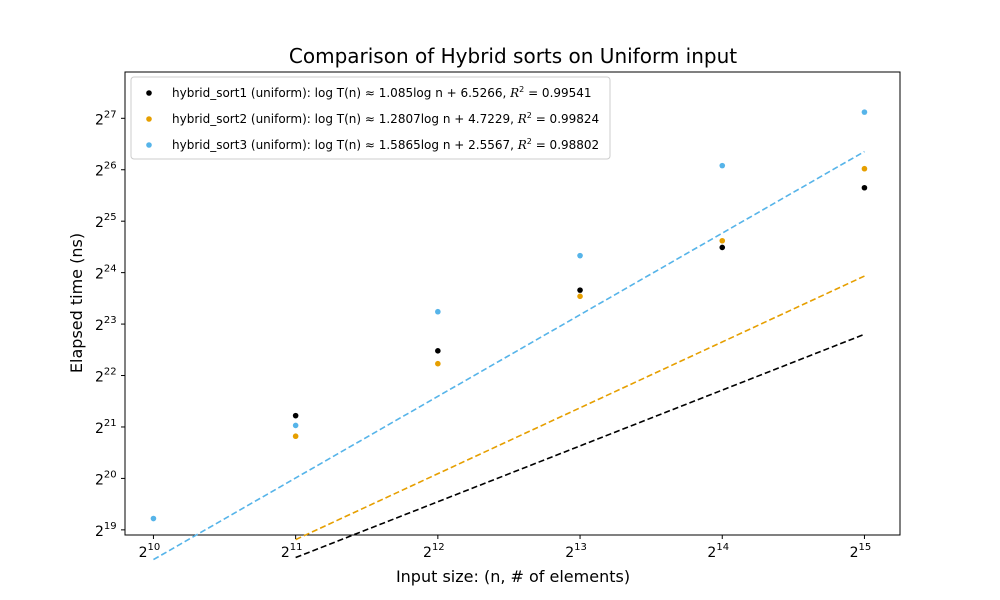 The width and height of the screenshot is (1000, 600). Describe the element at coordinates (106, 478) in the screenshot. I see `y-tick-label: 220` at that location.